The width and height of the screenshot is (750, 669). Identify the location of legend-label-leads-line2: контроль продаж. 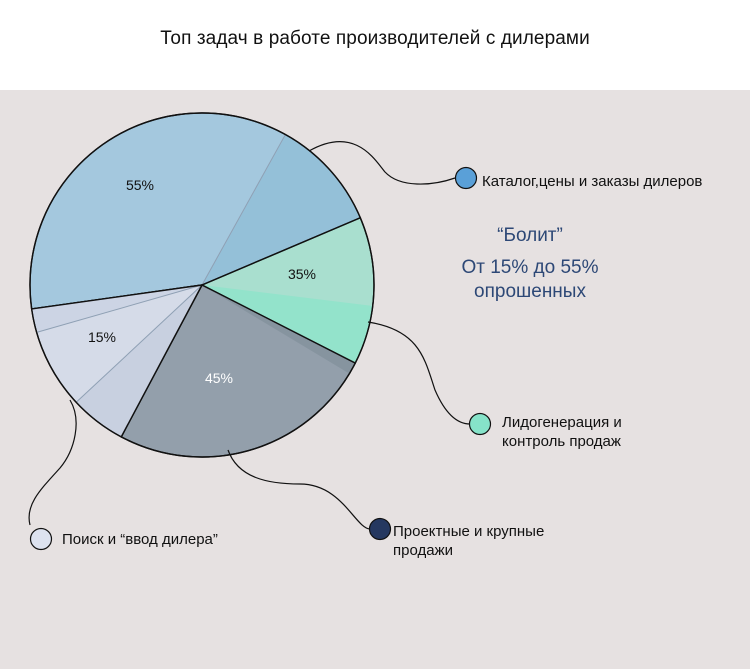
(561, 441).